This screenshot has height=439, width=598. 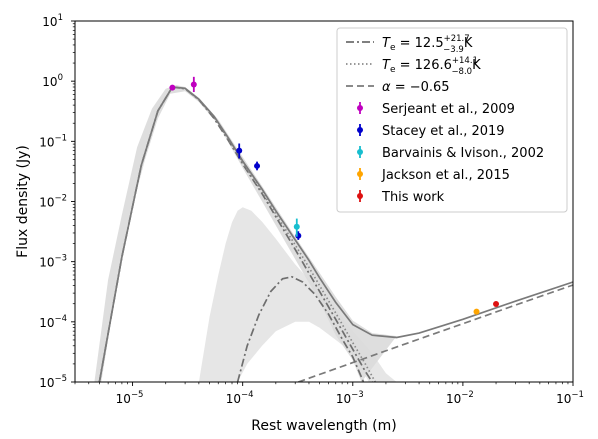 I want to click on line-warm_component, so click(x=300, y=328).